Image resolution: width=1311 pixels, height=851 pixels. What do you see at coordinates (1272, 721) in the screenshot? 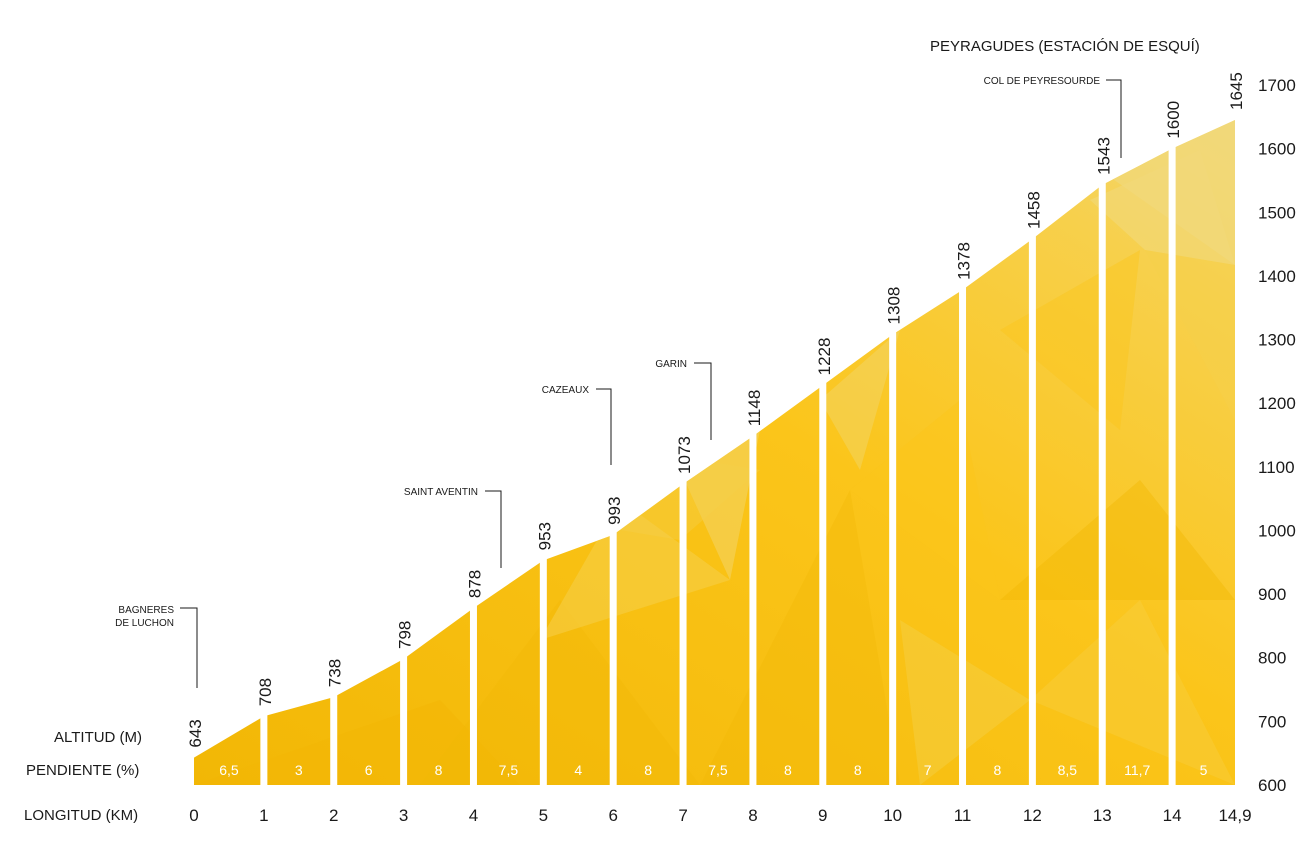
I see `y-tick-label: 700` at bounding box center [1272, 721].